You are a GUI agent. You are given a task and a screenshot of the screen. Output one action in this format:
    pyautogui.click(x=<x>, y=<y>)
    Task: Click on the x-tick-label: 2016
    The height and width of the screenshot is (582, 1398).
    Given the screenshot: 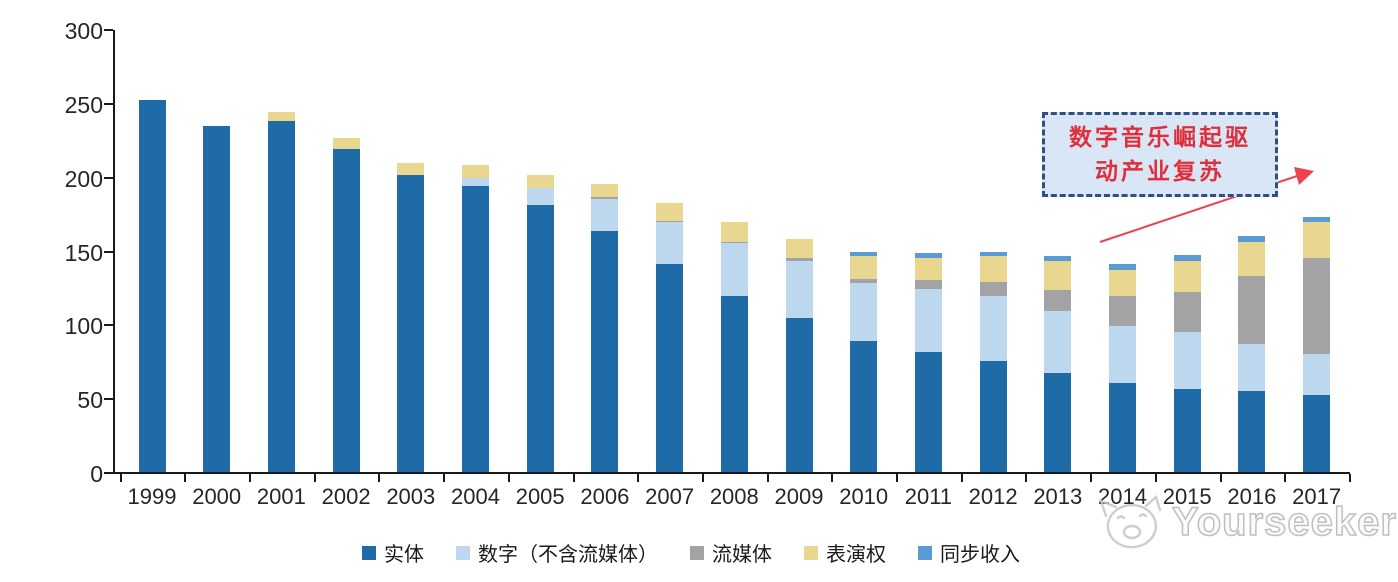 What is the action you would take?
    pyautogui.click(x=1252, y=496)
    